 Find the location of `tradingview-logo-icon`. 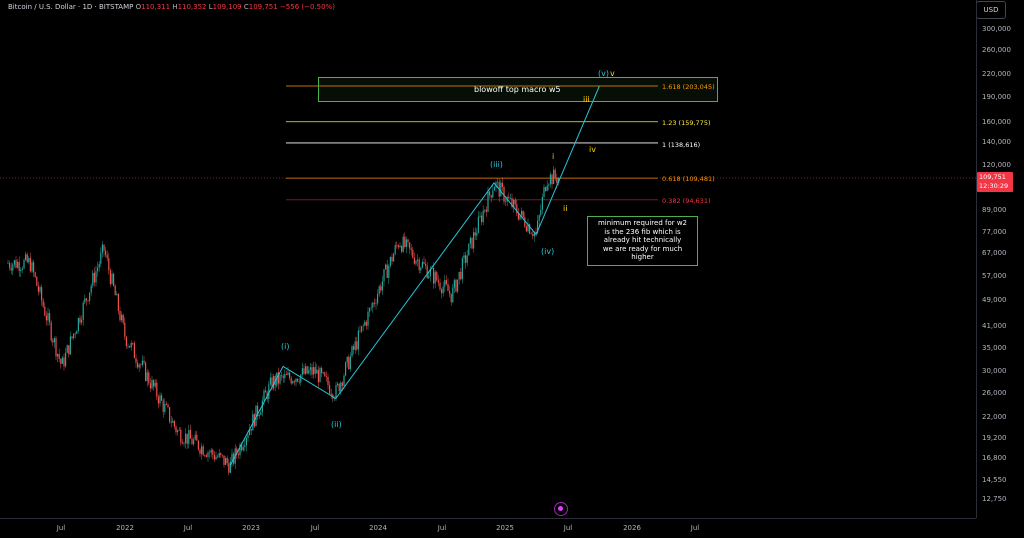

tradingview-logo-icon is located at coordinates (561, 509).